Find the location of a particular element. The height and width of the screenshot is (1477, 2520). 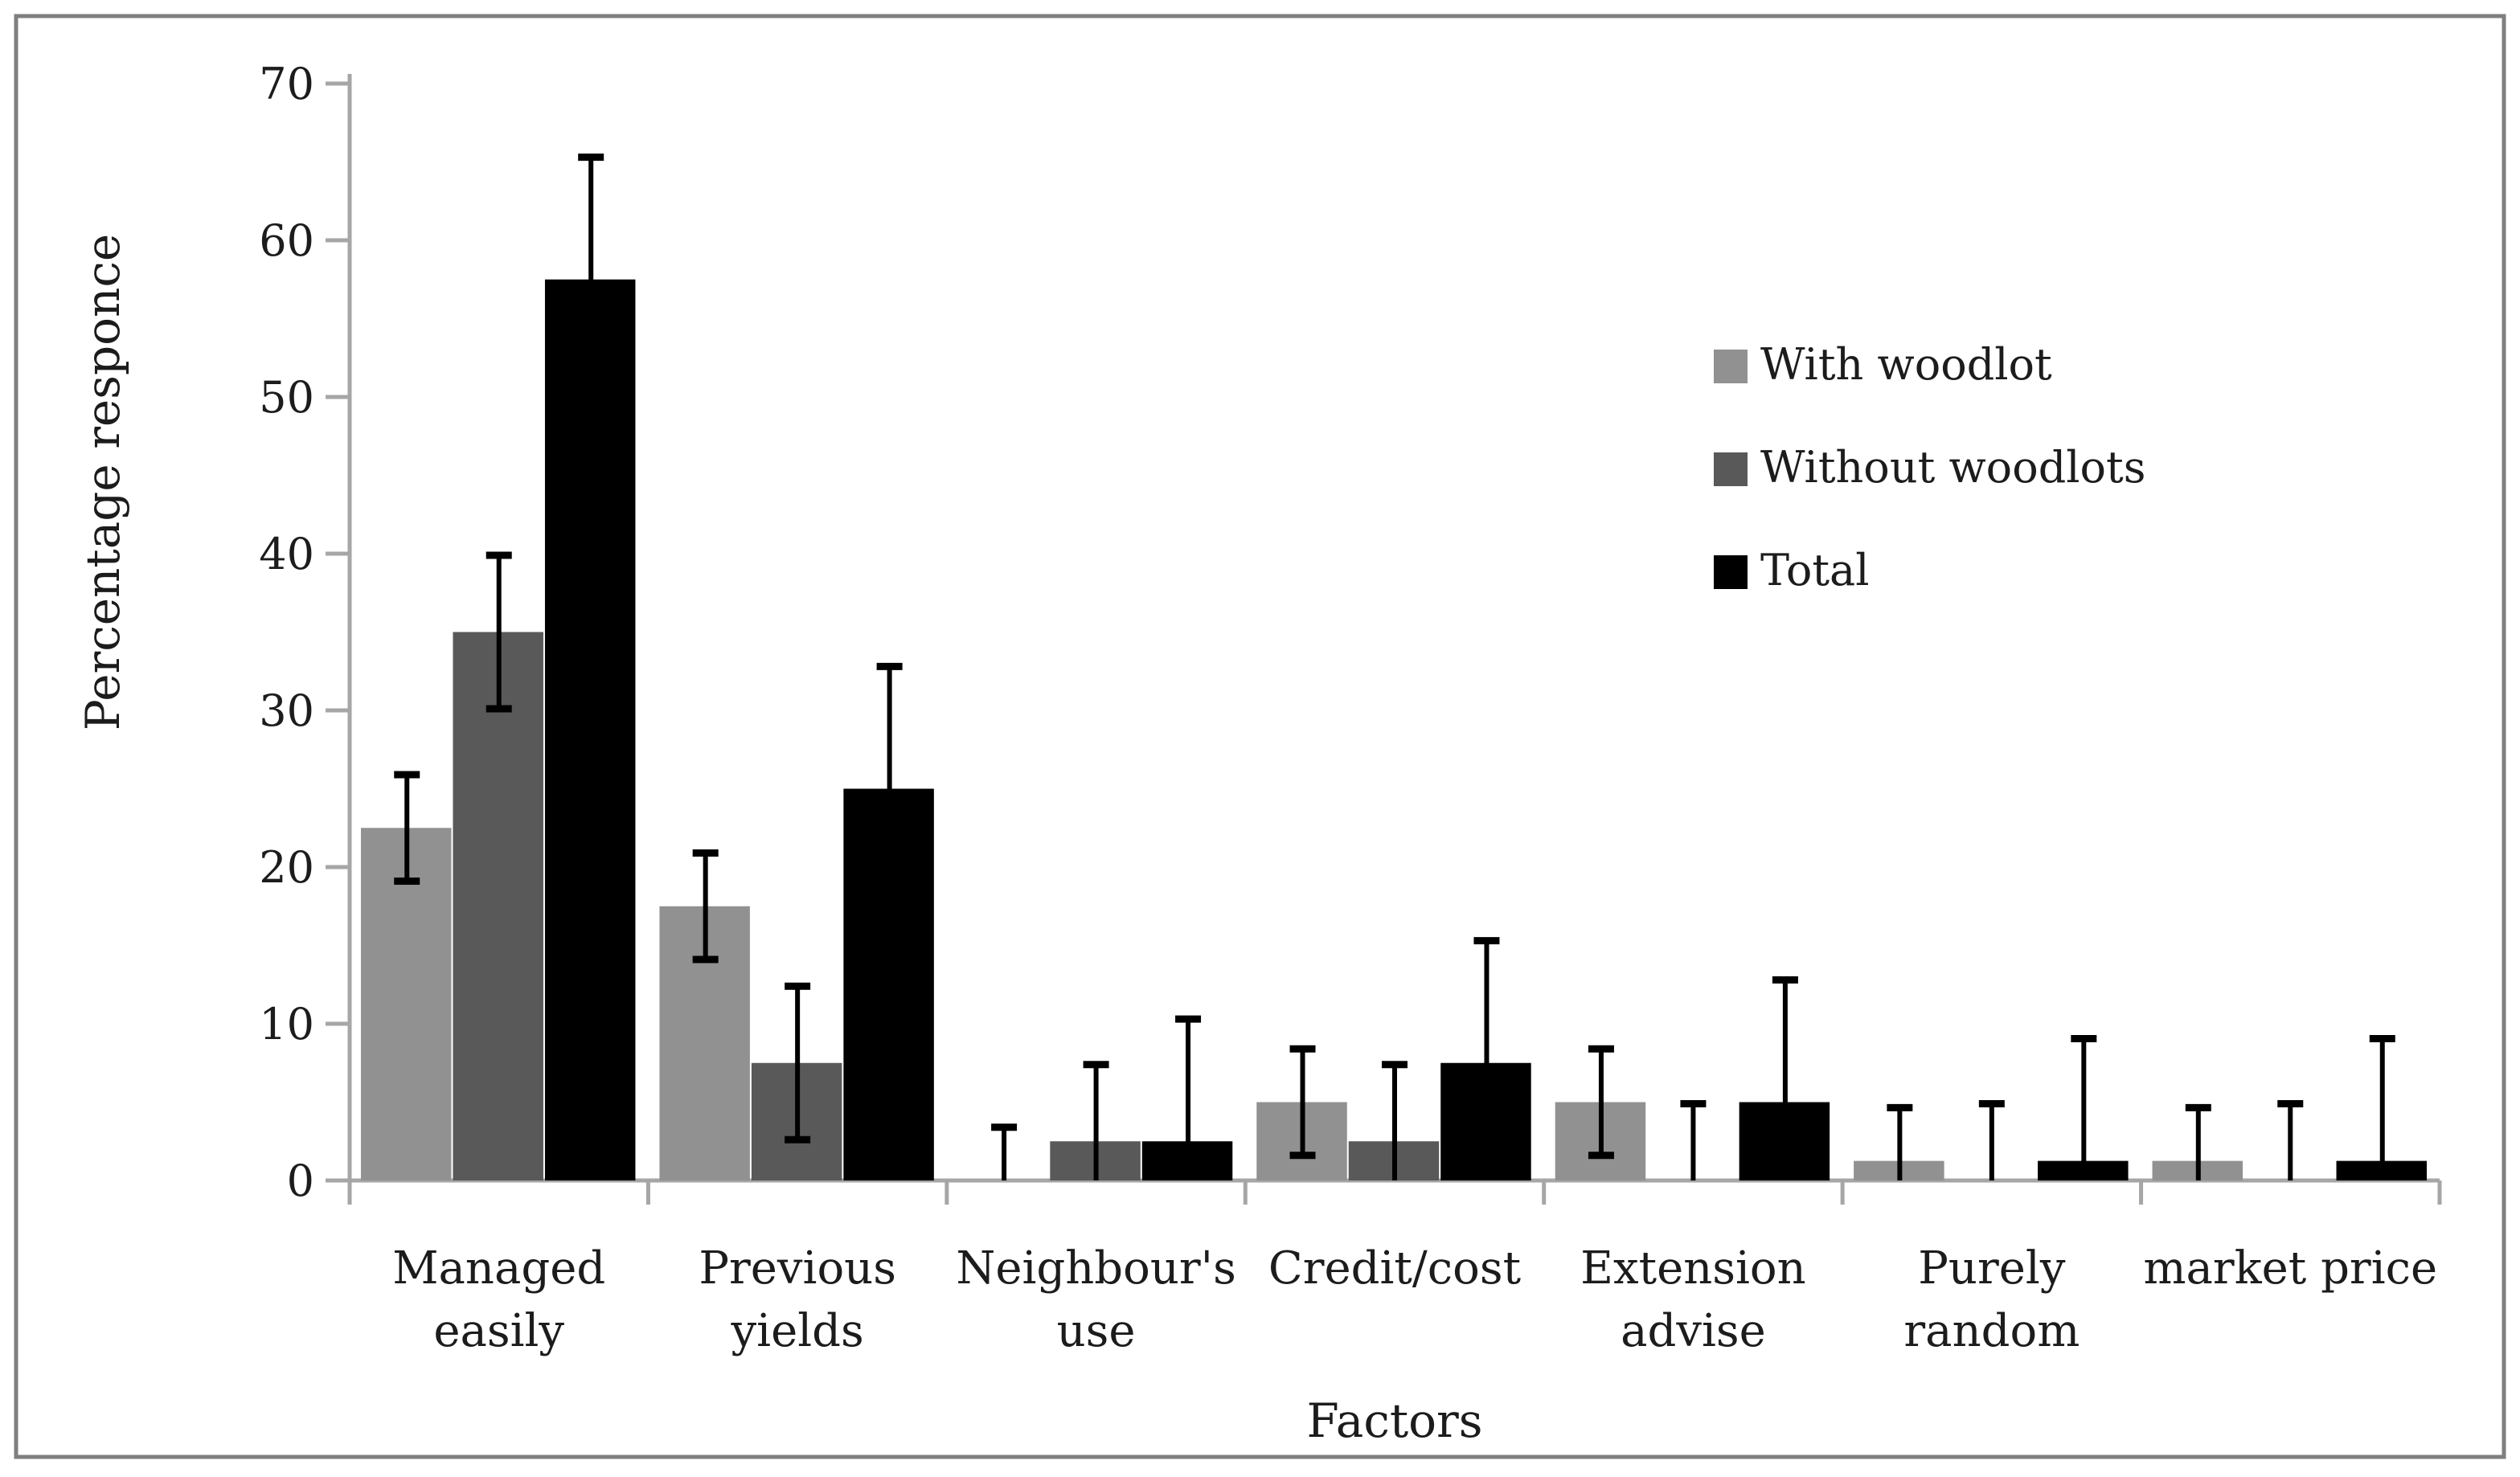

category-label-2: Neighbour's use is located at coordinates (1096, 1299).